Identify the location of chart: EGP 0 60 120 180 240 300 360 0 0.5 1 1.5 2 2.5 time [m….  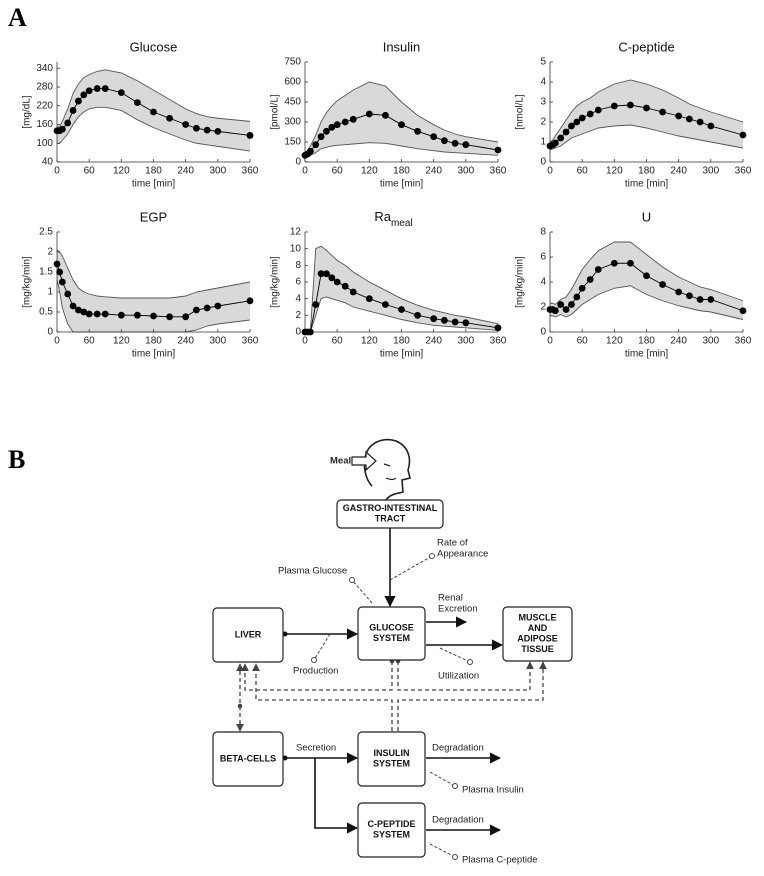
(140, 284).